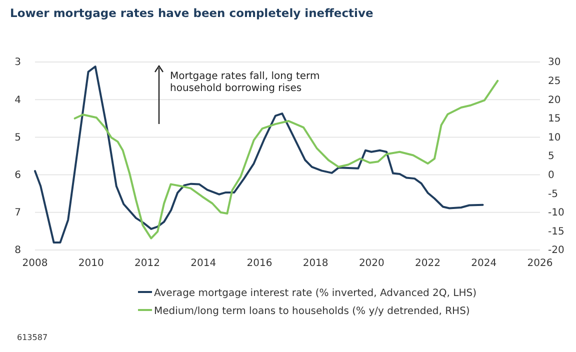  I want to click on y2-tick-label: 5, so click(551, 156).